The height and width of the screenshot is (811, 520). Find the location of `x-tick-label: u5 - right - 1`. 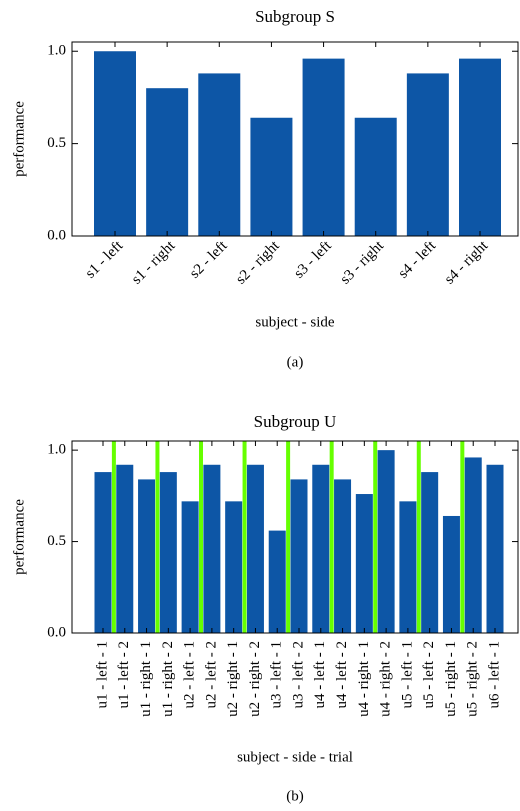

x-tick-label: u5 - right - 1 is located at coordinates (451, 679).